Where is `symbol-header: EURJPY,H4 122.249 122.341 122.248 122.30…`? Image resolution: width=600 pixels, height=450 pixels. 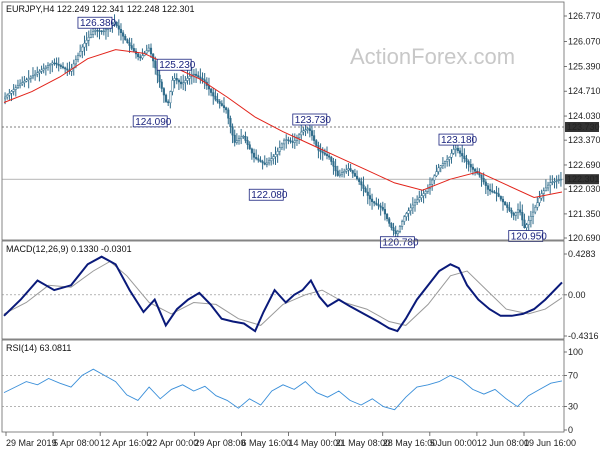
symbol-header: EURJPY,H4 122.249 122.341 122.248 122.30… is located at coordinates (100, 9).